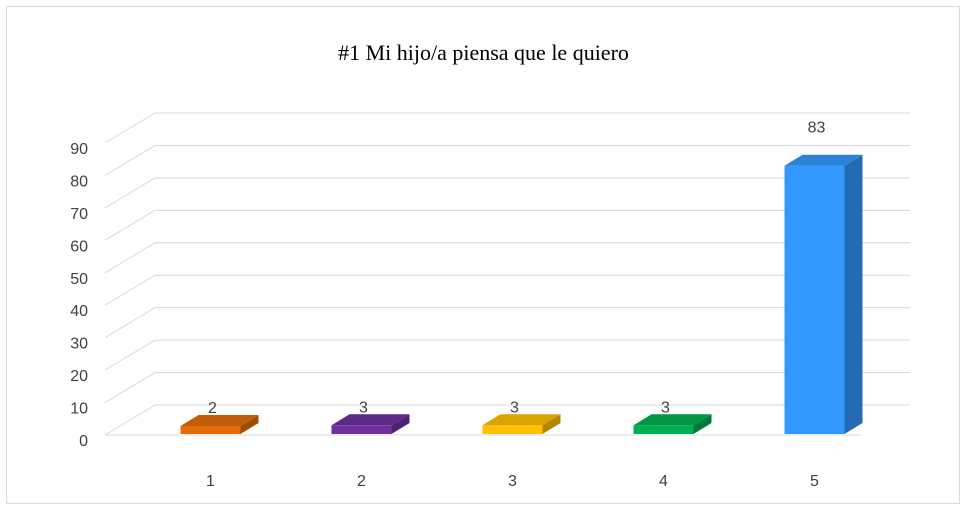 This screenshot has width=967, height=510. What do you see at coordinates (79, 246) in the screenshot?
I see `y-tick-label: 60` at bounding box center [79, 246].